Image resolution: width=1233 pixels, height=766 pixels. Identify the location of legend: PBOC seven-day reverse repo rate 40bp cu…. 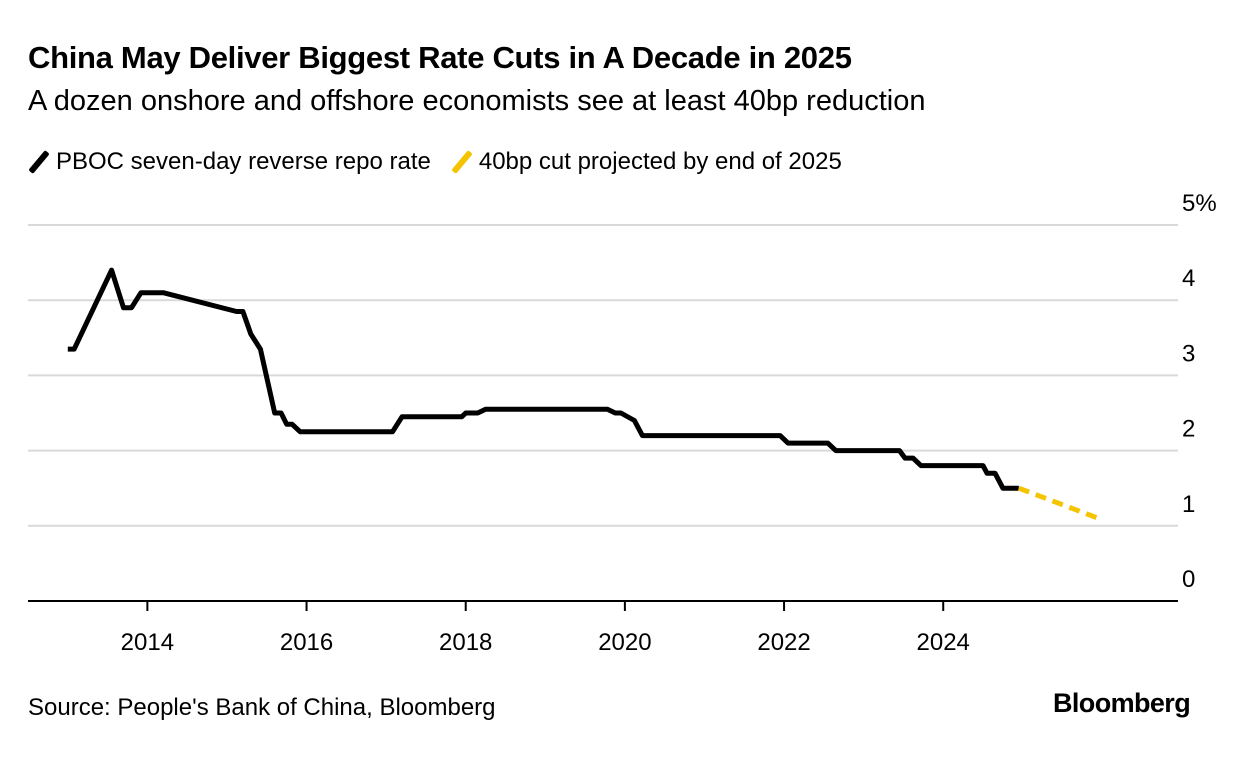
(445, 162).